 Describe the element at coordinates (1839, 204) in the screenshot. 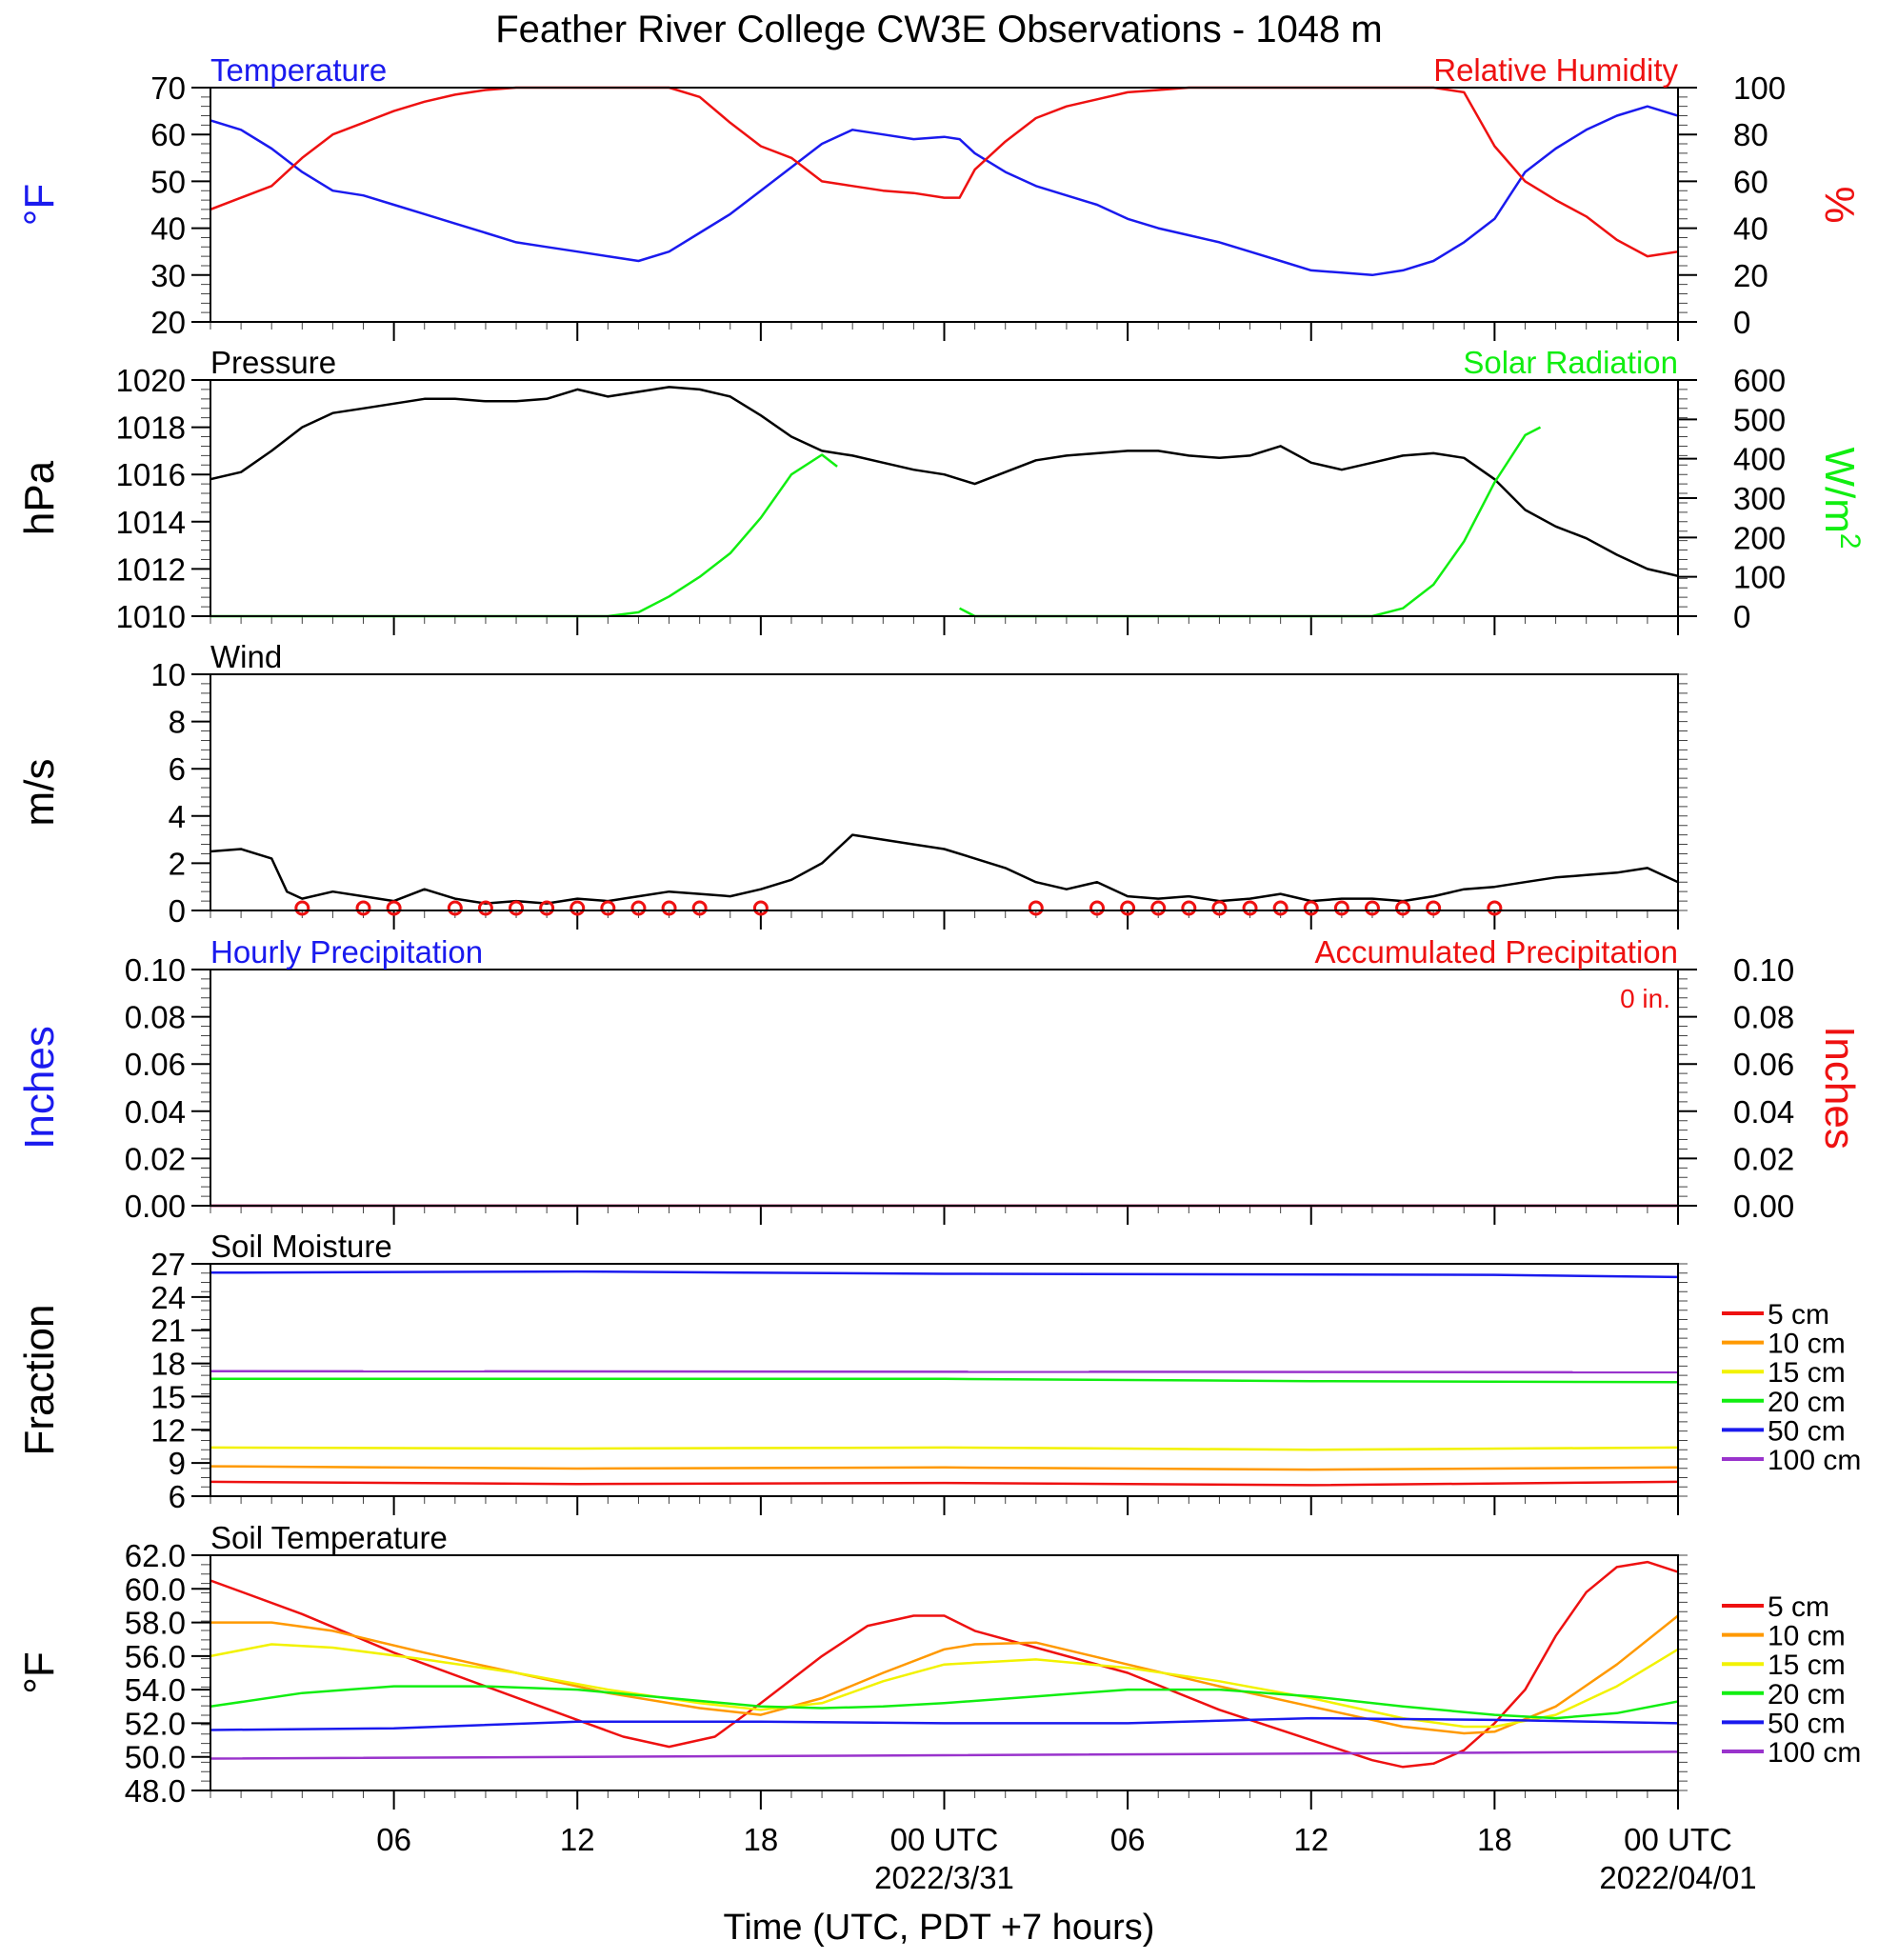

I see `right-axis-label: %` at that location.